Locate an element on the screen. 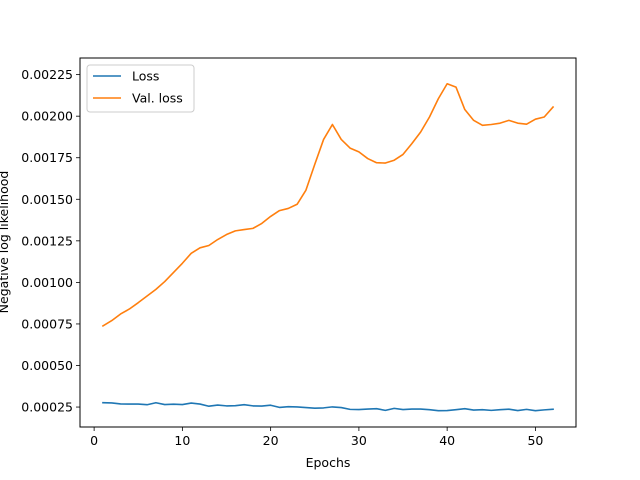  x-axis: 0 10 20 30 40 50 is located at coordinates (316, 437).